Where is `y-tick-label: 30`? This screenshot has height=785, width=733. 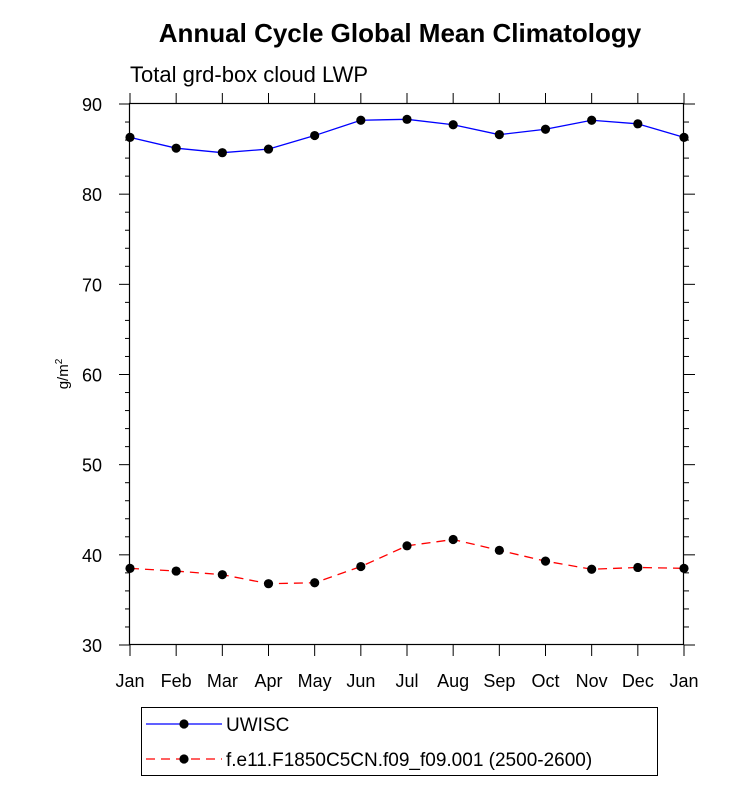 y-tick-label: 30 is located at coordinates (92, 646).